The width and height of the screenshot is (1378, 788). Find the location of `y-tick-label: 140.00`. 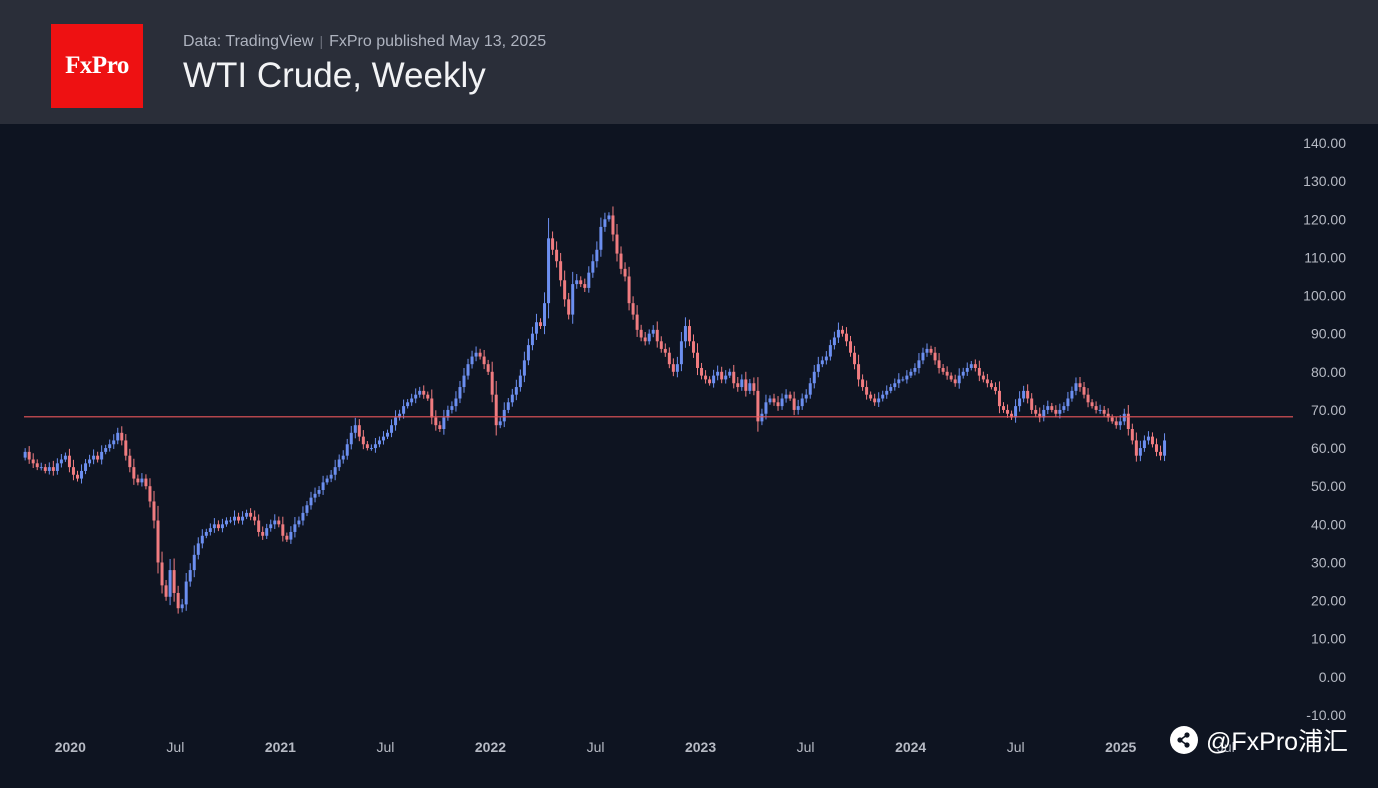

y-tick-label: 140.00 is located at coordinates (1324, 143).